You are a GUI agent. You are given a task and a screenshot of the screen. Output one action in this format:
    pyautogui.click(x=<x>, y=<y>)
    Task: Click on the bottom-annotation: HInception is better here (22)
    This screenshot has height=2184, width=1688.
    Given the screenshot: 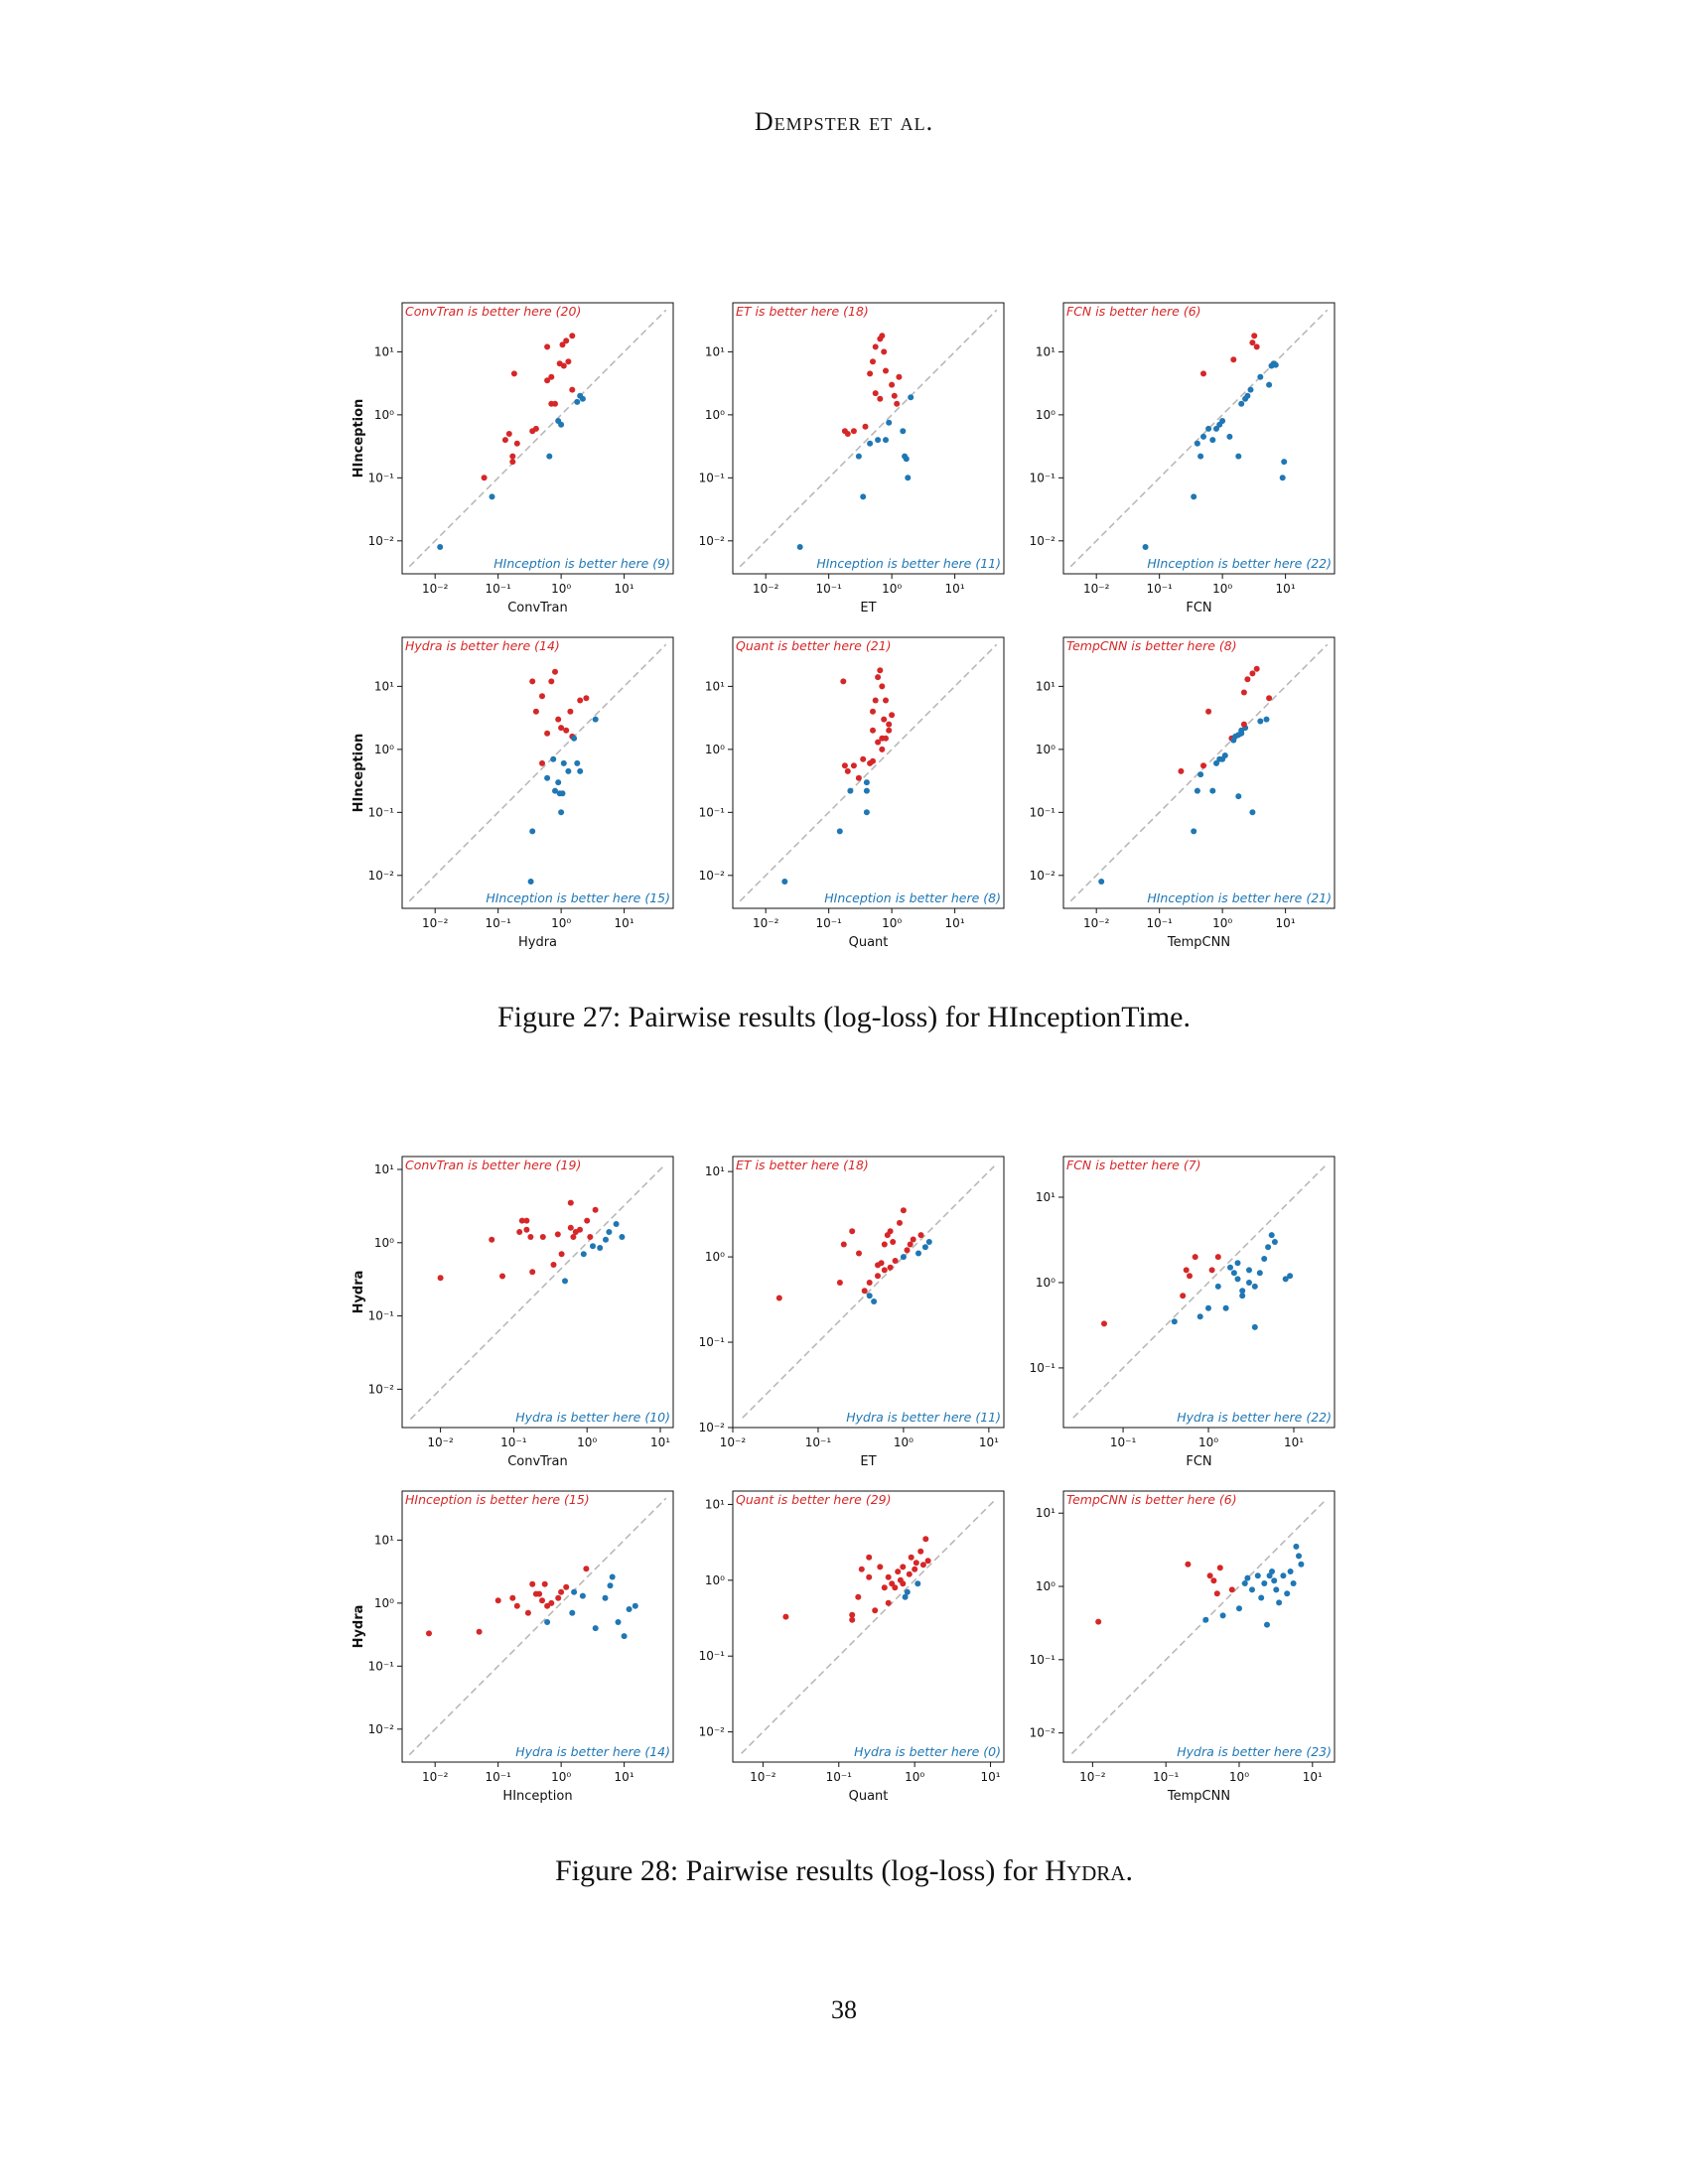 What is the action you would take?
    pyautogui.click(x=1239, y=563)
    